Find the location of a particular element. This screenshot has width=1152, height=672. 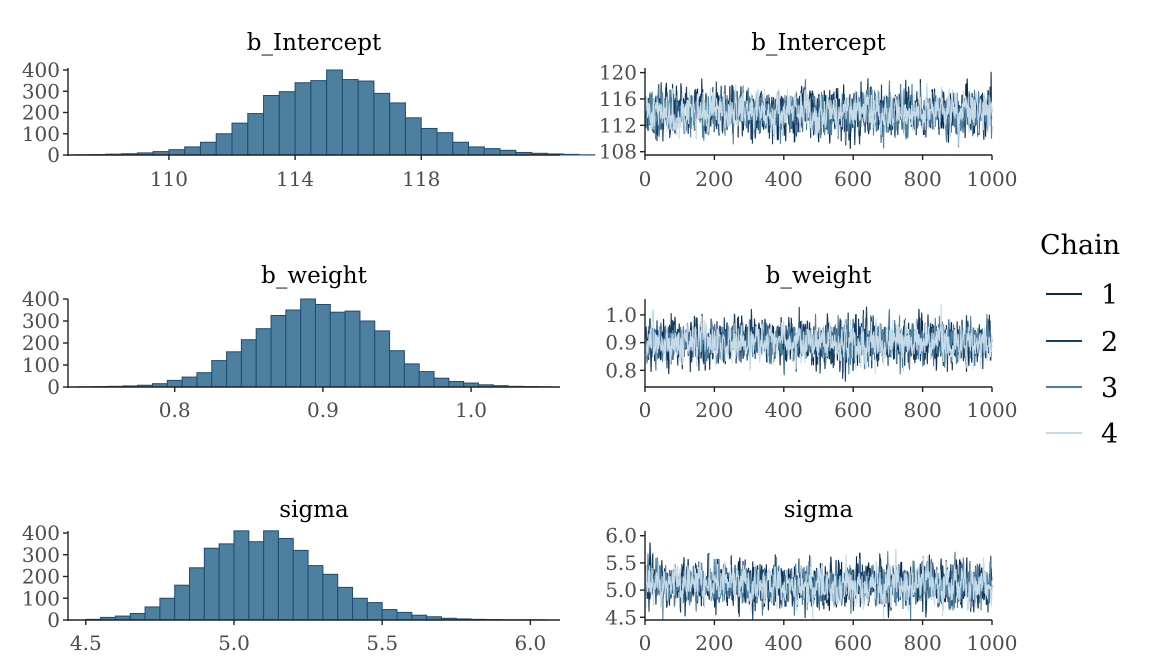

y-tick-label: 0.8 is located at coordinates (621, 370).